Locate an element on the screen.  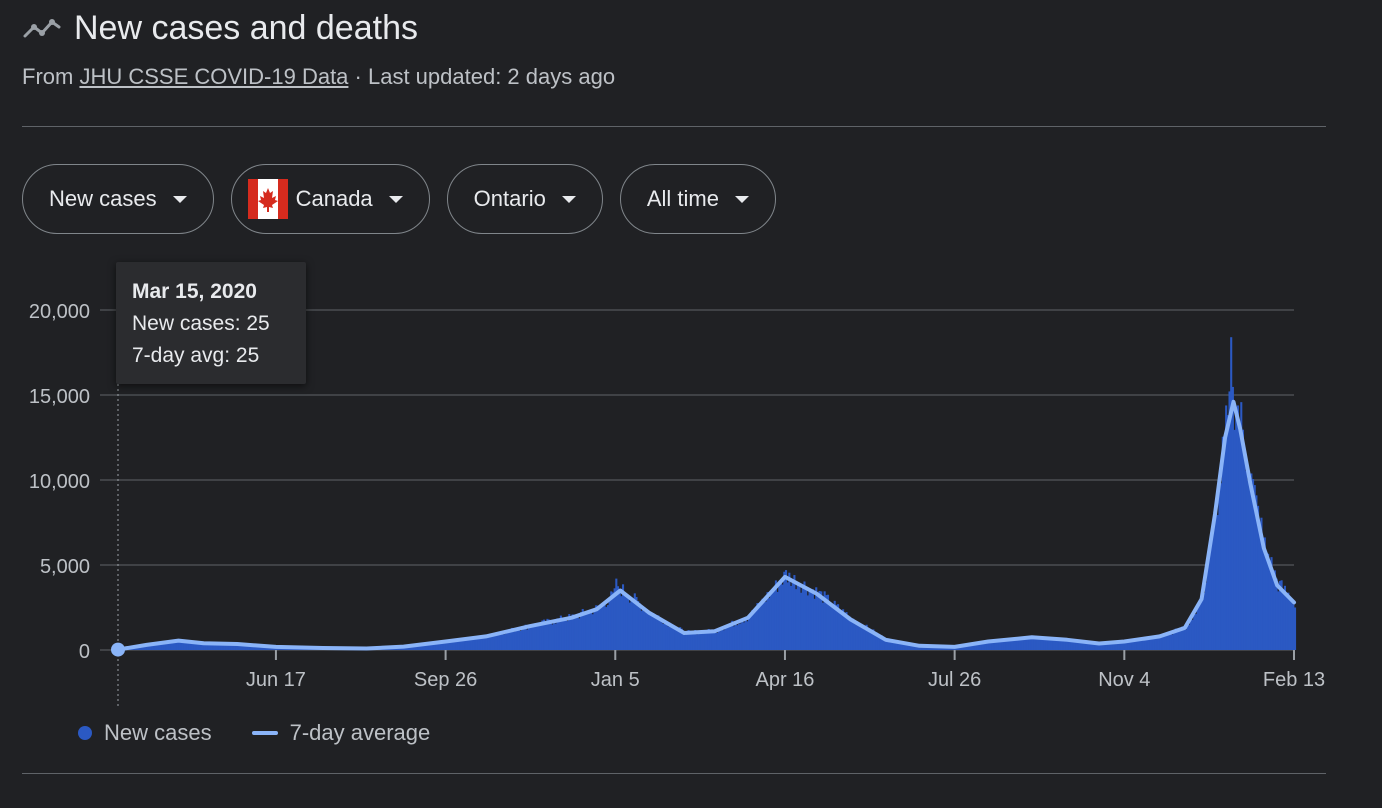
source-link: JHU CSSE COVID-19 Data is located at coordinates (214, 76).